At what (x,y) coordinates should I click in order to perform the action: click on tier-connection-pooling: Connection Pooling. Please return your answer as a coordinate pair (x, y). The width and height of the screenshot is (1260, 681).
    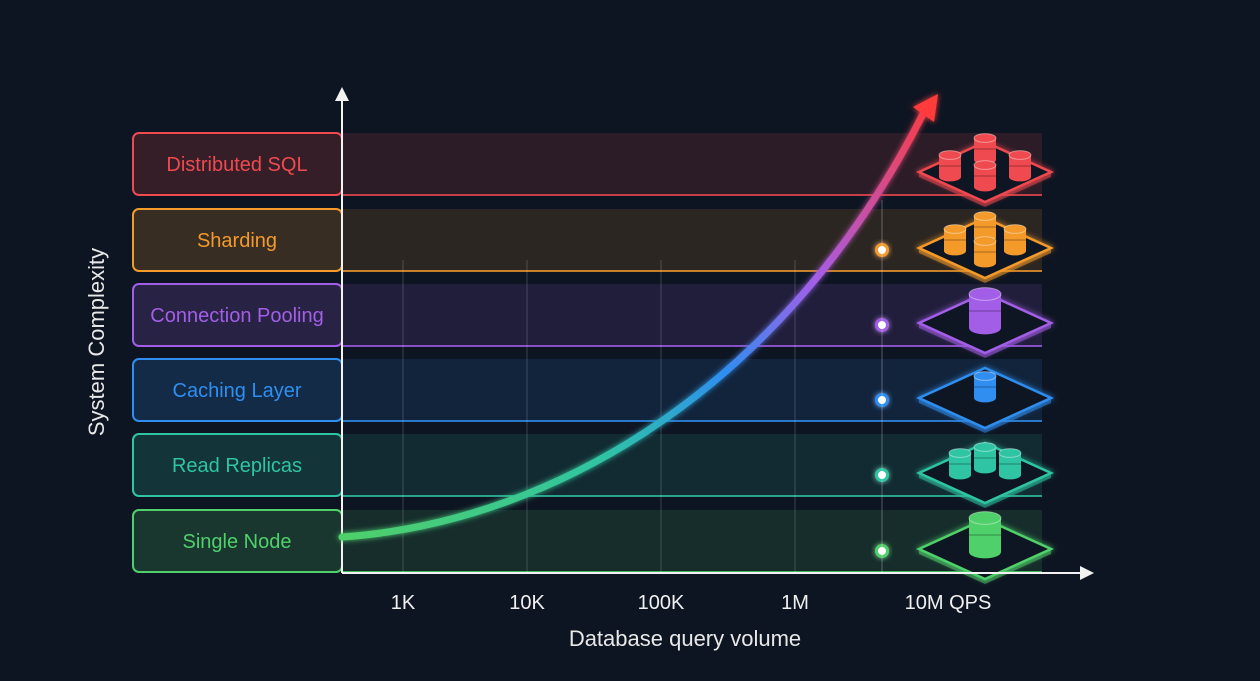
    Looking at the image, I should click on (587, 315).